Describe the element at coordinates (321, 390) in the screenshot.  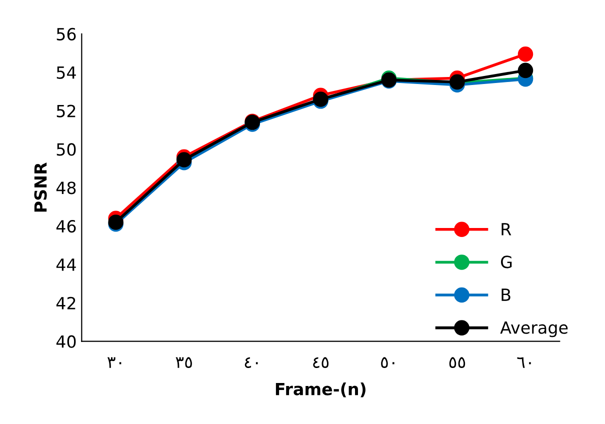
I see `x-axis-title: Frame-(n)` at that location.